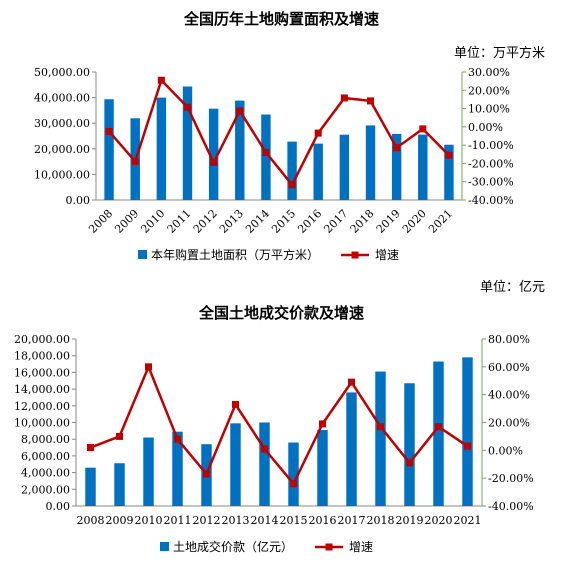  I want to click on chart1-right-tick-label: 0.00%, so click(485, 127).